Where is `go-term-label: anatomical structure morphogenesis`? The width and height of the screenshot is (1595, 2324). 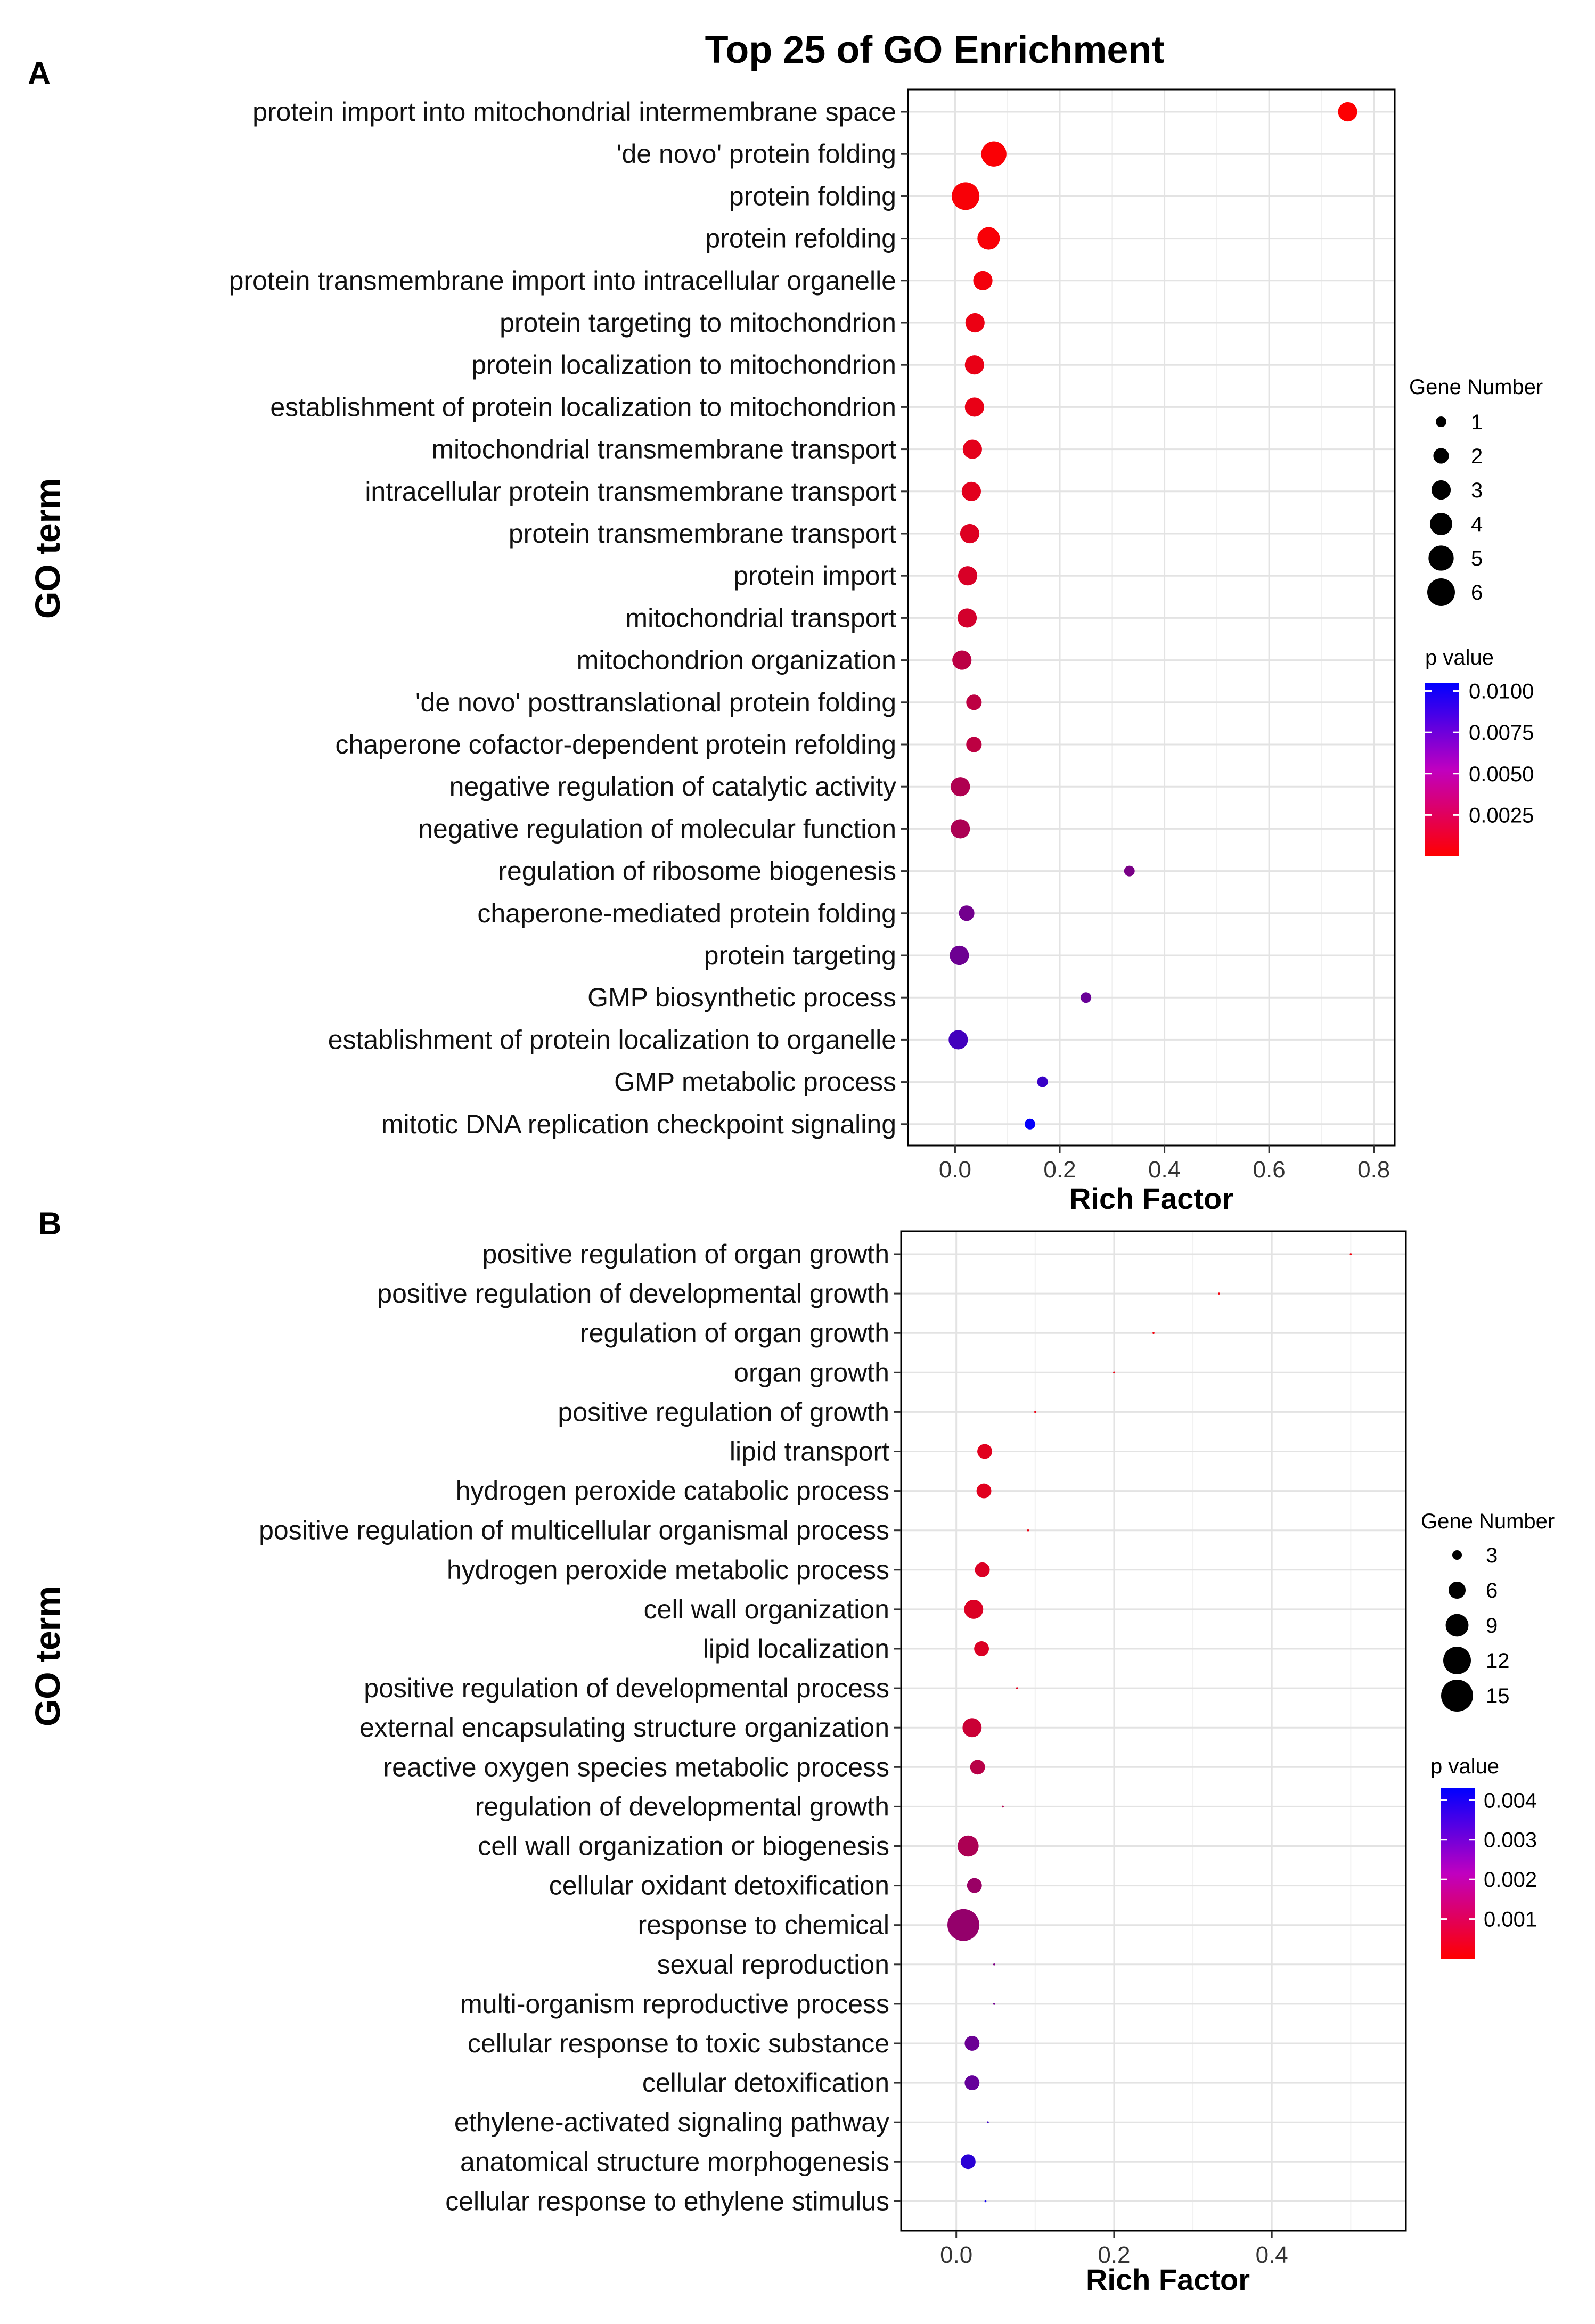
go-term-label: anatomical structure morphogenesis is located at coordinates (674, 2161).